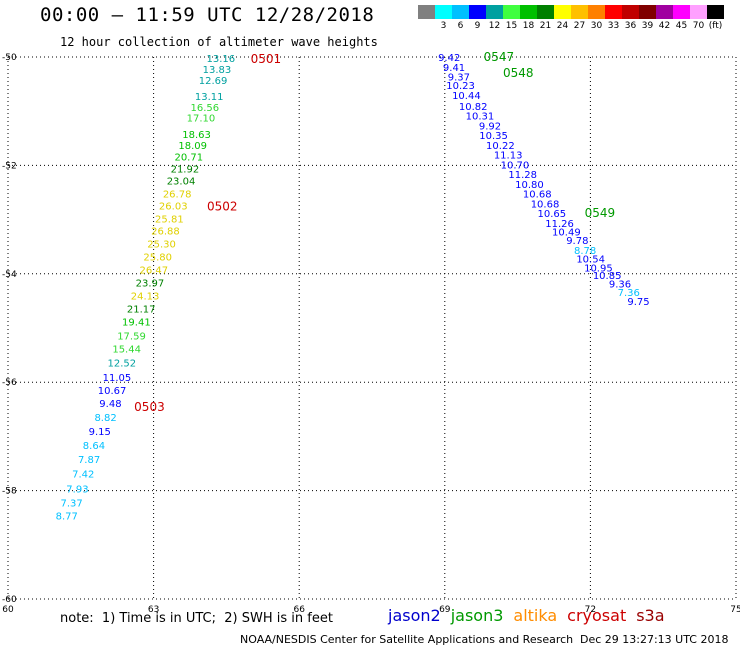 The height and width of the screenshot is (650, 740). I want to click on x-tick-label: 66, so click(299, 610).